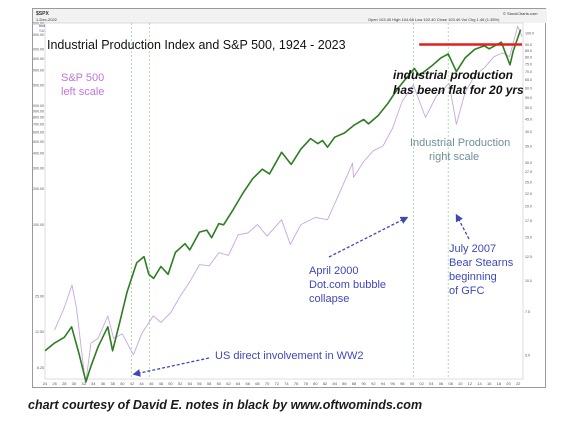  What do you see at coordinates (38, 59) in the screenshot?
I see `left-tick-label: 2500.00` at bounding box center [38, 59].